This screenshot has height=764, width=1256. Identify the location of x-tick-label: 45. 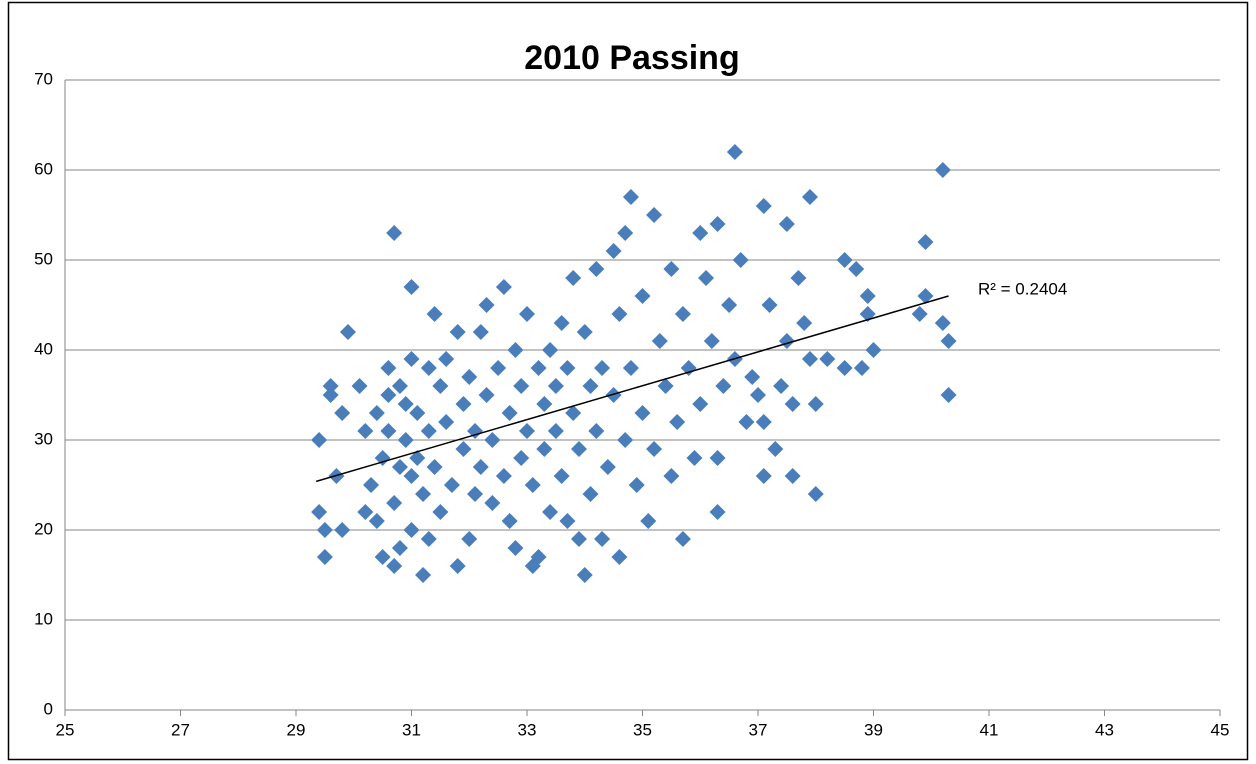
(1220, 729).